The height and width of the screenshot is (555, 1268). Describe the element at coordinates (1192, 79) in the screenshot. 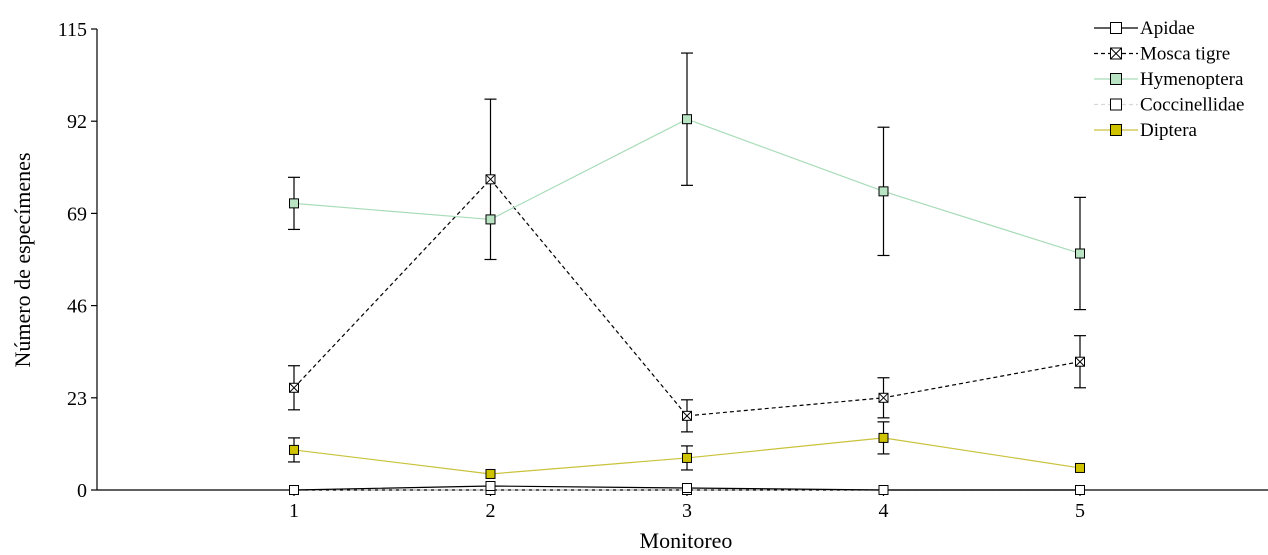

I see `legend-label: Hymenoptera` at that location.